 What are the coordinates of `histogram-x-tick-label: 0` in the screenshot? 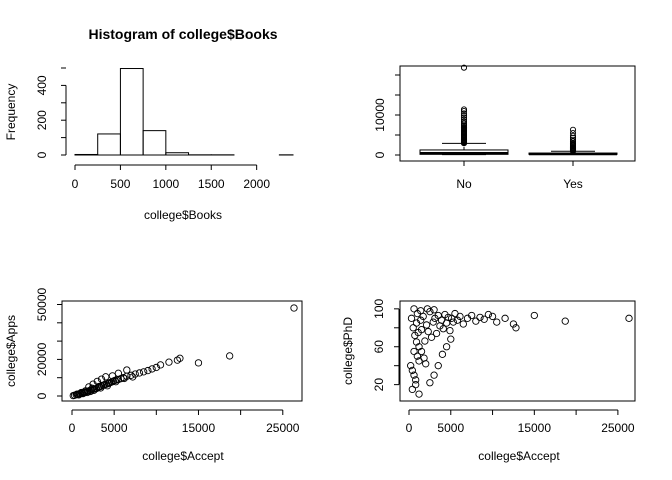 It's located at (75, 184).